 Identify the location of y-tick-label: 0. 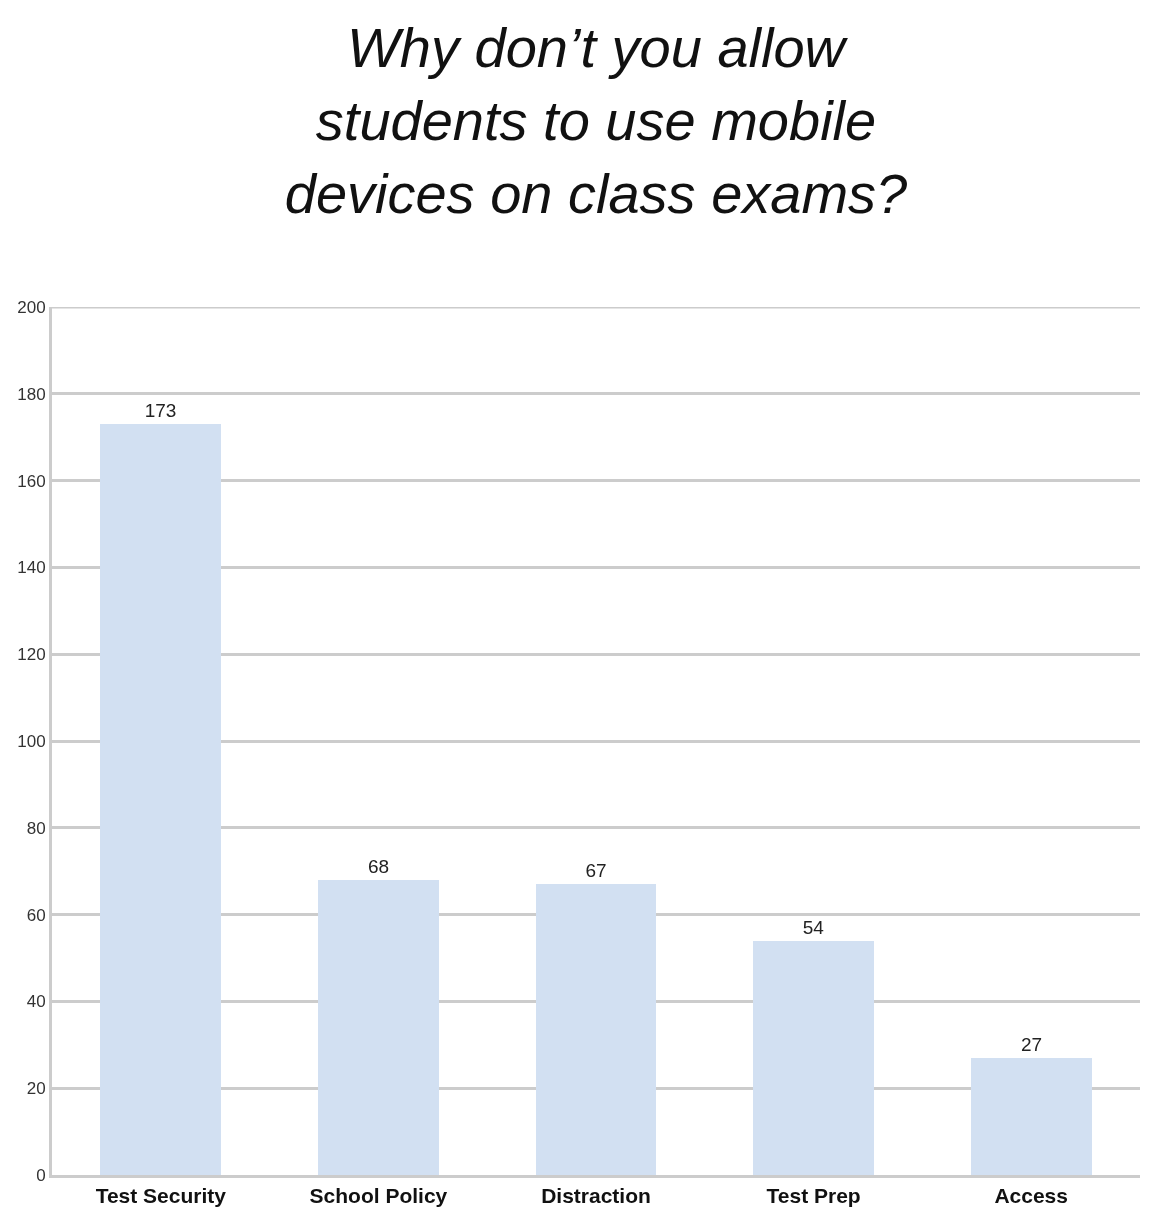
(41, 1175).